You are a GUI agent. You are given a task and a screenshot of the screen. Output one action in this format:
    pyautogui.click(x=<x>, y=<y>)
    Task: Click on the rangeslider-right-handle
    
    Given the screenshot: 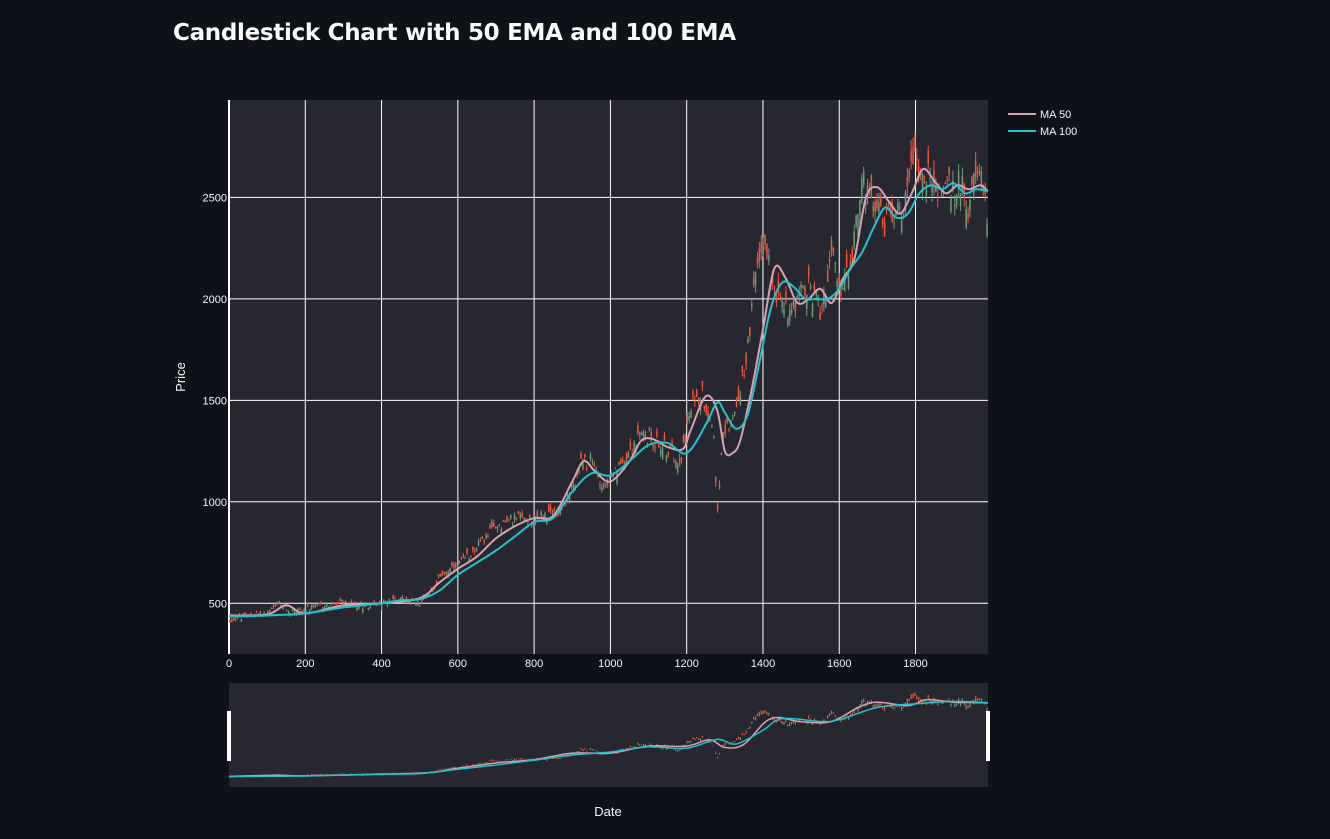 What is the action you would take?
    pyautogui.click(x=988, y=736)
    